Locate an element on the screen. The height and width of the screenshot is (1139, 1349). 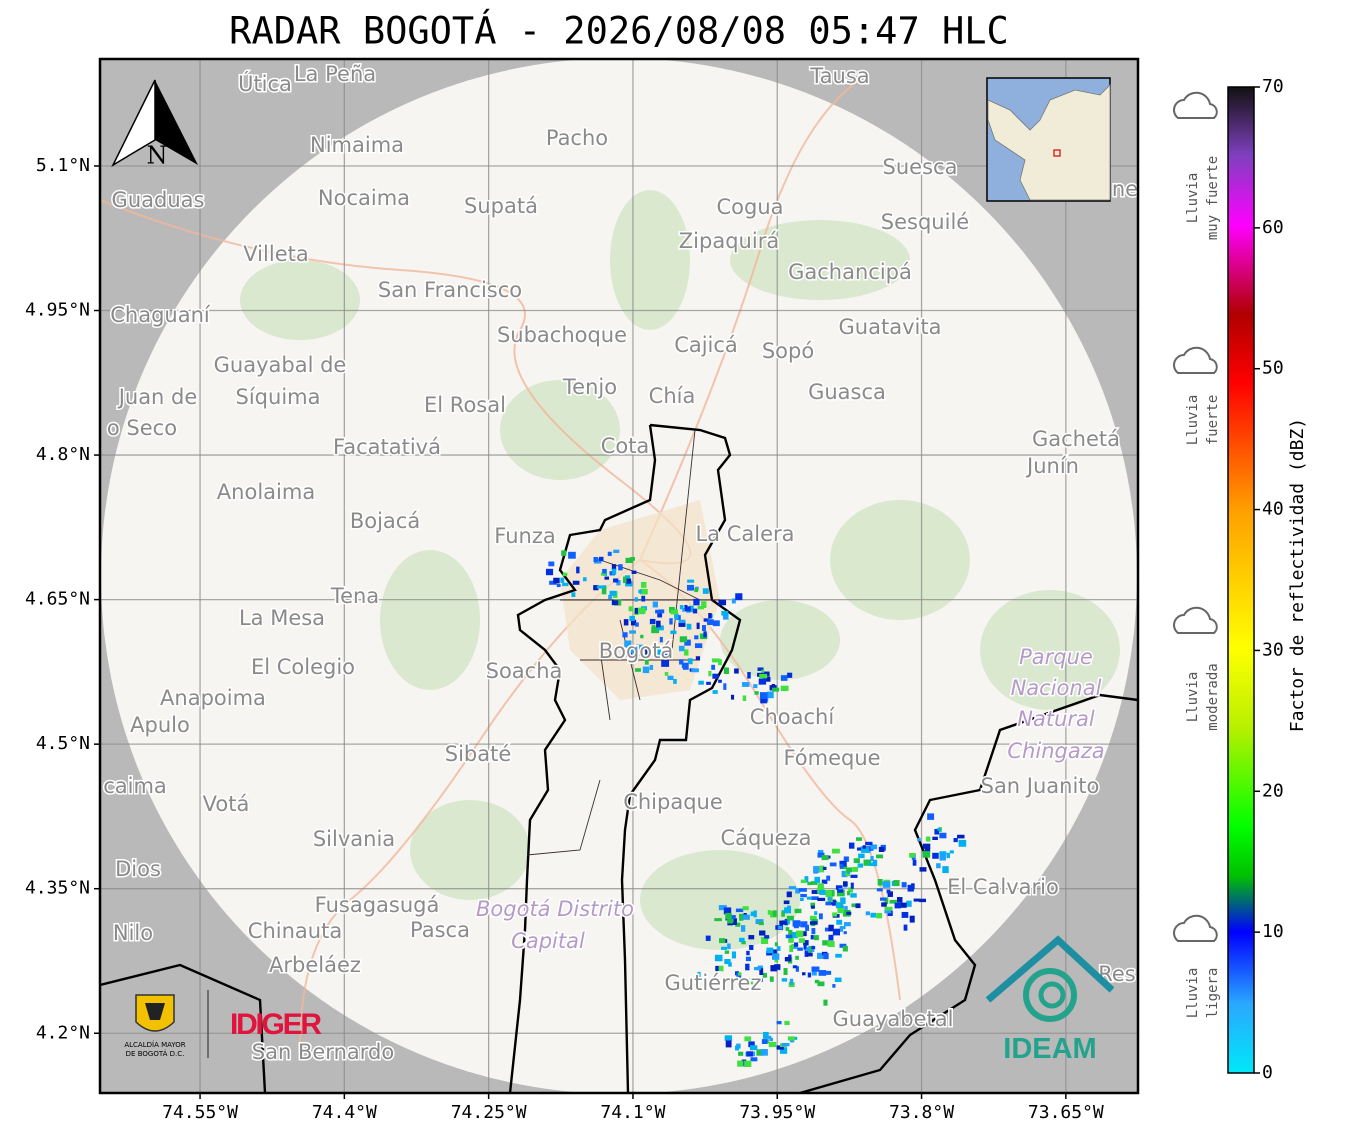
place-label: Arbeláez is located at coordinates (315, 965).